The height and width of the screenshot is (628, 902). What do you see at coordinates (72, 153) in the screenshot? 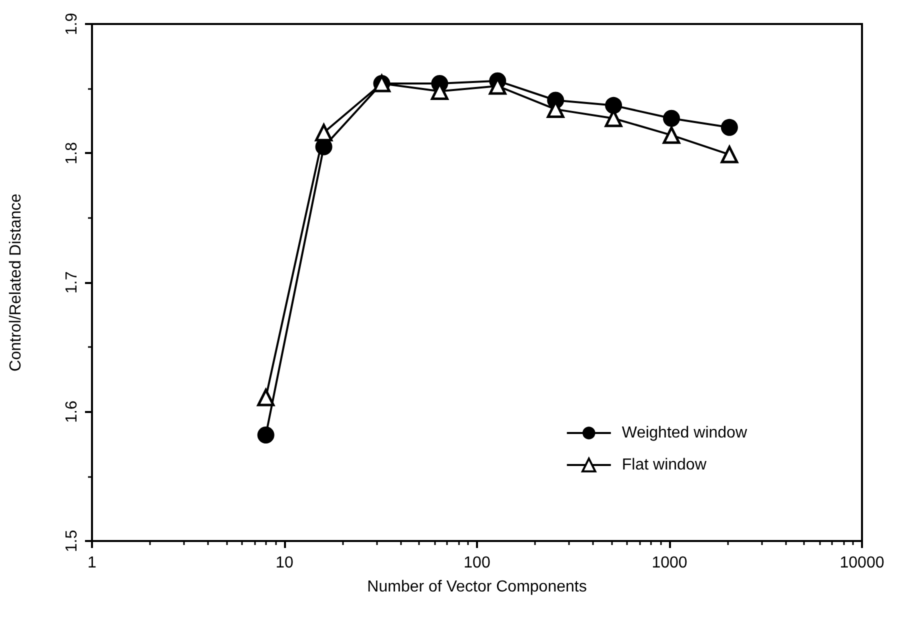
I see `y-tick-label: 1.8` at bounding box center [72, 153].